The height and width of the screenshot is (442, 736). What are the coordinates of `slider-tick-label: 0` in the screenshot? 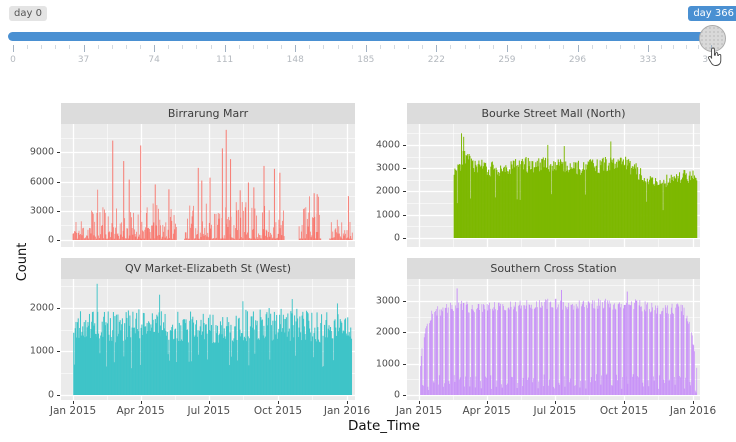 It's located at (13, 60).